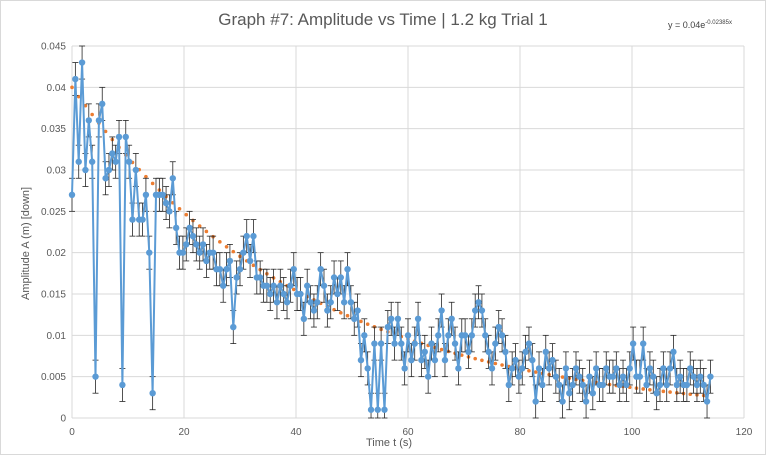 Image resolution: width=766 pixels, height=455 pixels. I want to click on x-tick-label: 100, so click(632, 432).